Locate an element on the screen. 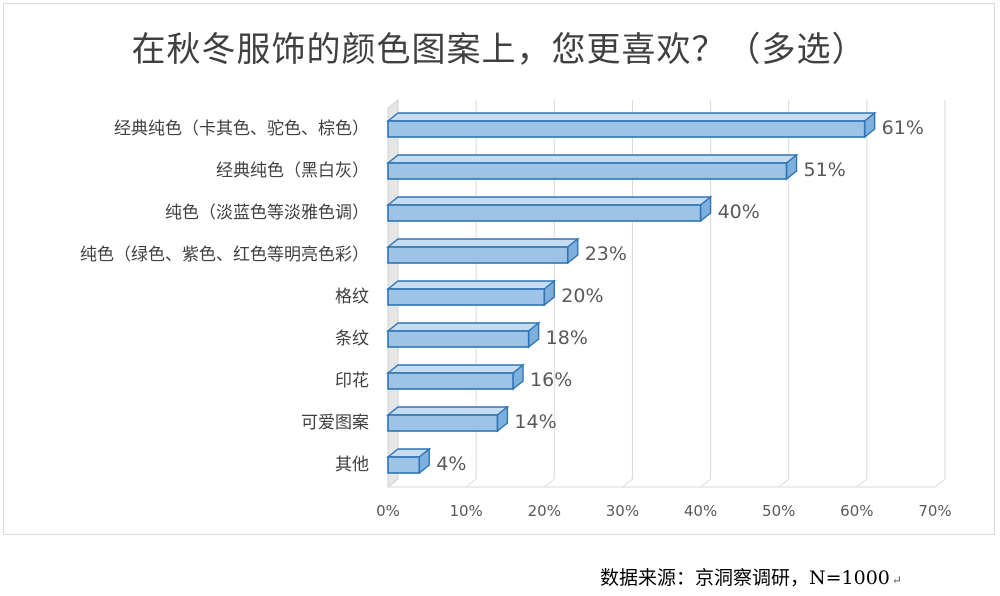 The height and width of the screenshot is (596, 1000). category-label: 其他 is located at coordinates (352, 465).